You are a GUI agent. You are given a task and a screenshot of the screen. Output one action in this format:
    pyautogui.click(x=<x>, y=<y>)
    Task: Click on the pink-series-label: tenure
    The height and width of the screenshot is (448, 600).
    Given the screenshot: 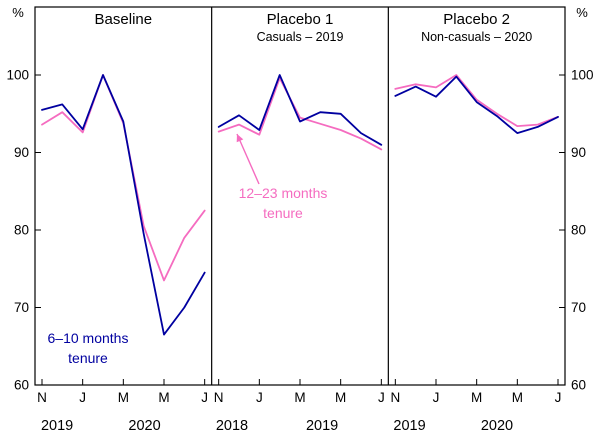 What is the action you would take?
    pyautogui.click(x=283, y=213)
    